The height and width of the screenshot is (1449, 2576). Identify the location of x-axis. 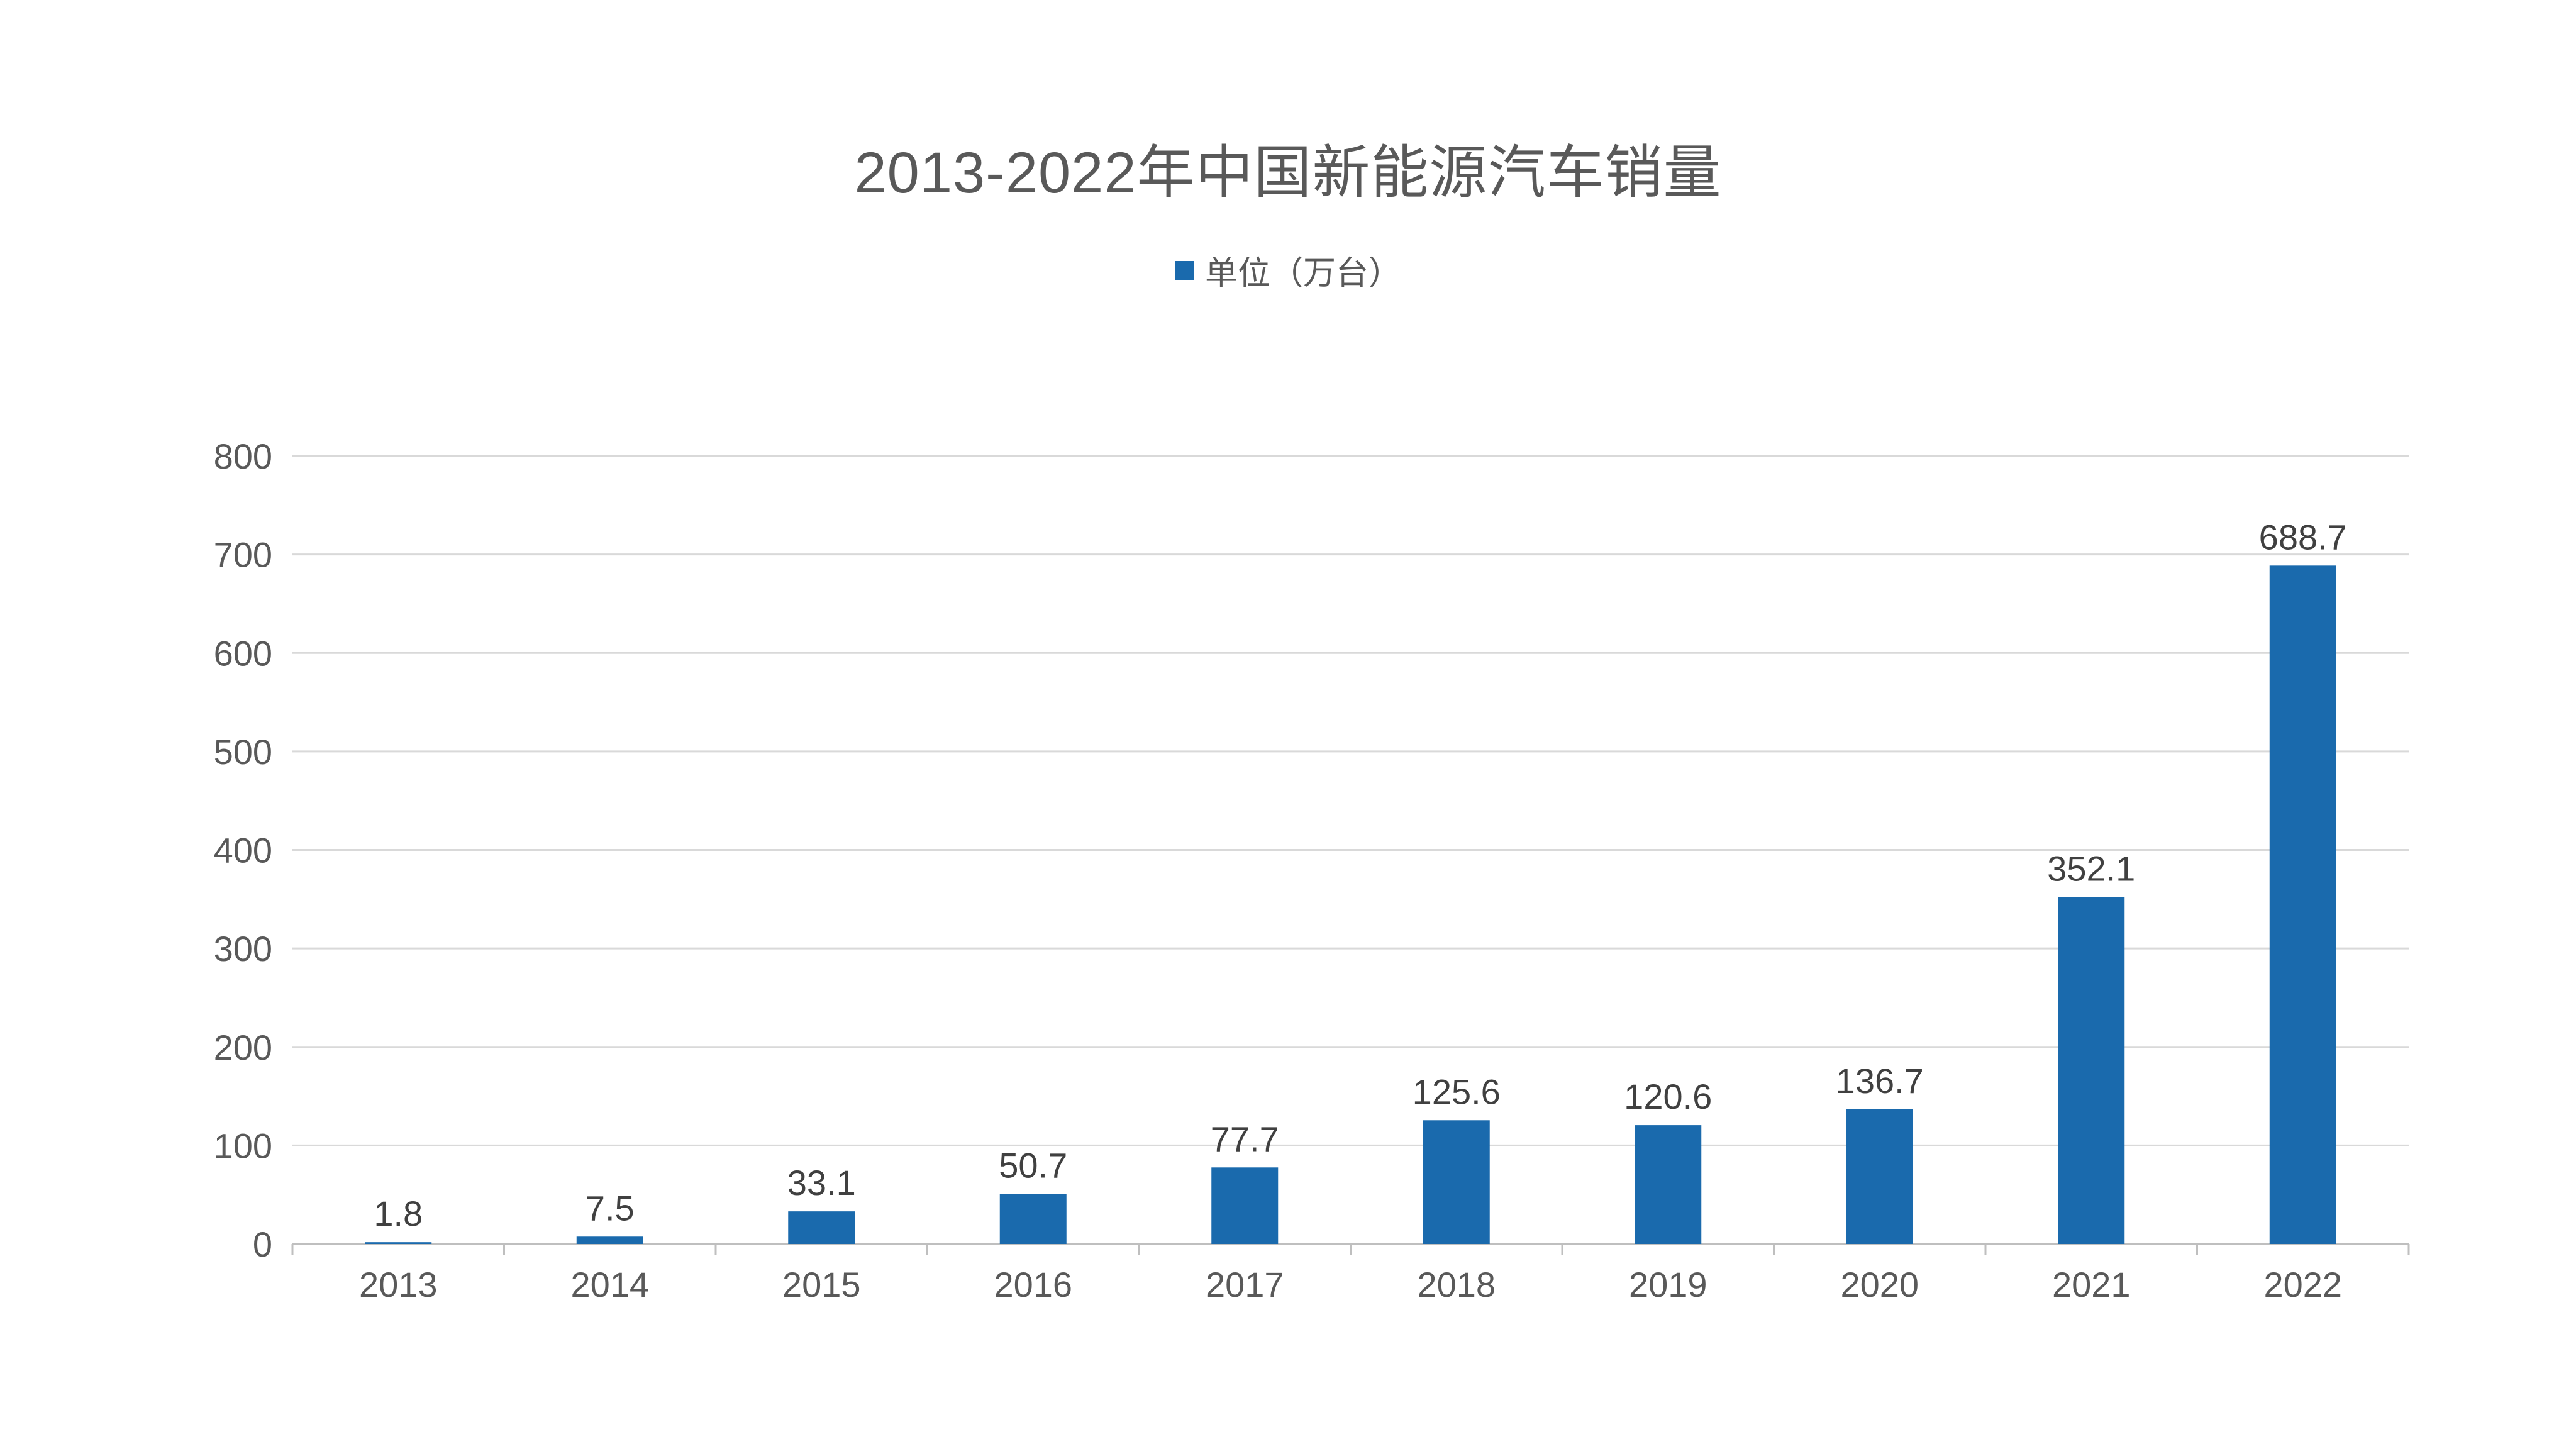
(1350, 1249).